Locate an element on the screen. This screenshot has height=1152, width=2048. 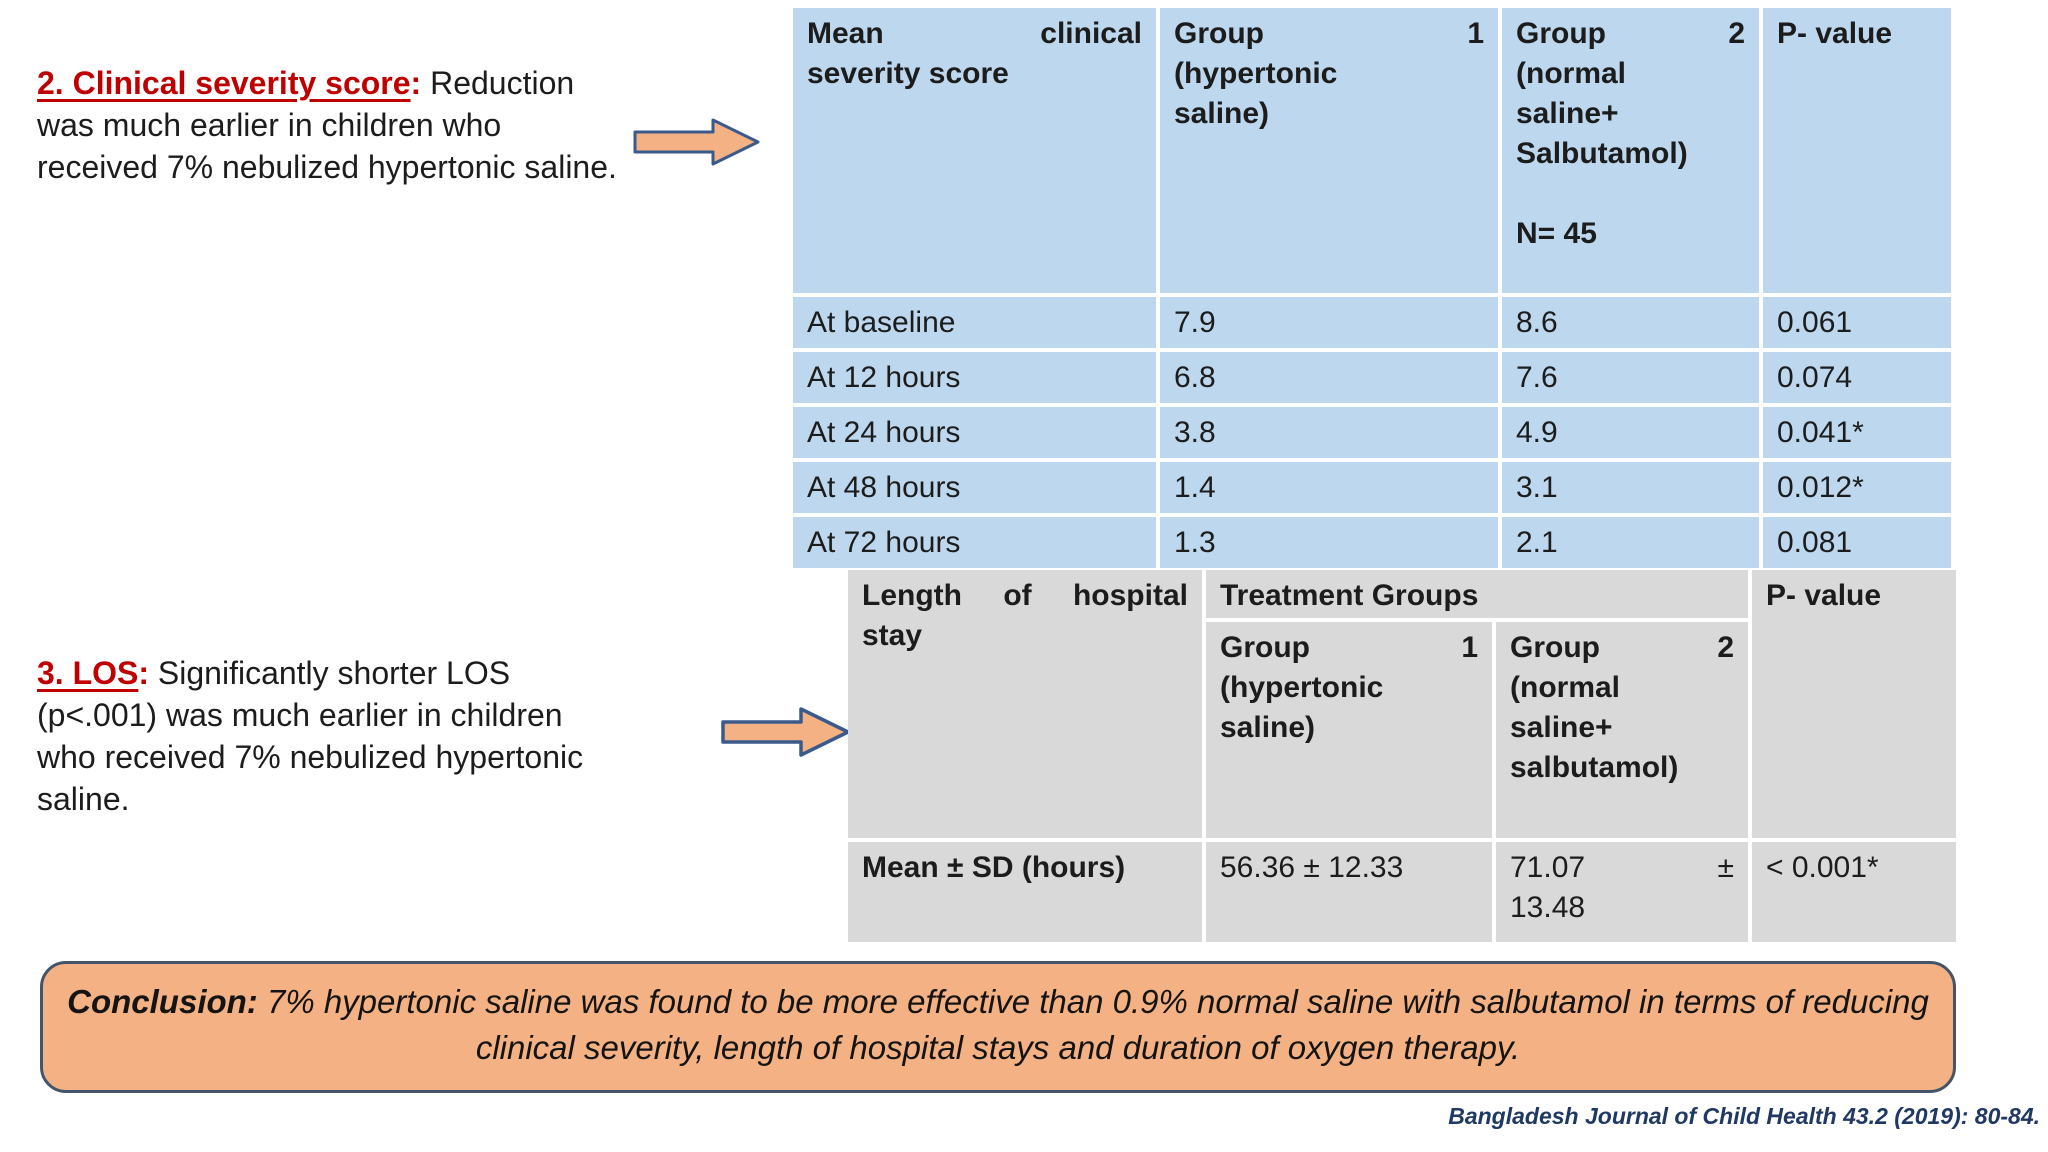
los-row-pvalue: < 0.001* is located at coordinates (1854, 892).